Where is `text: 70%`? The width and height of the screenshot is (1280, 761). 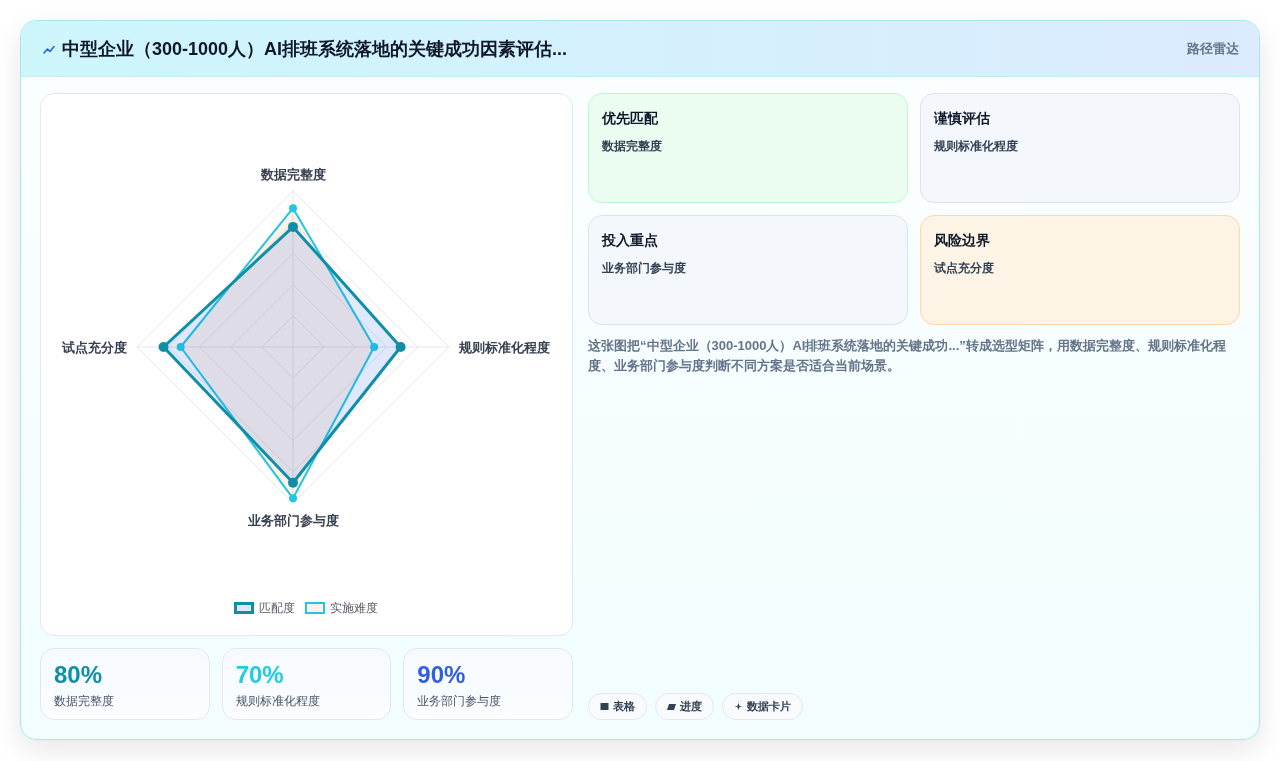
text: 70% is located at coordinates (259, 675).